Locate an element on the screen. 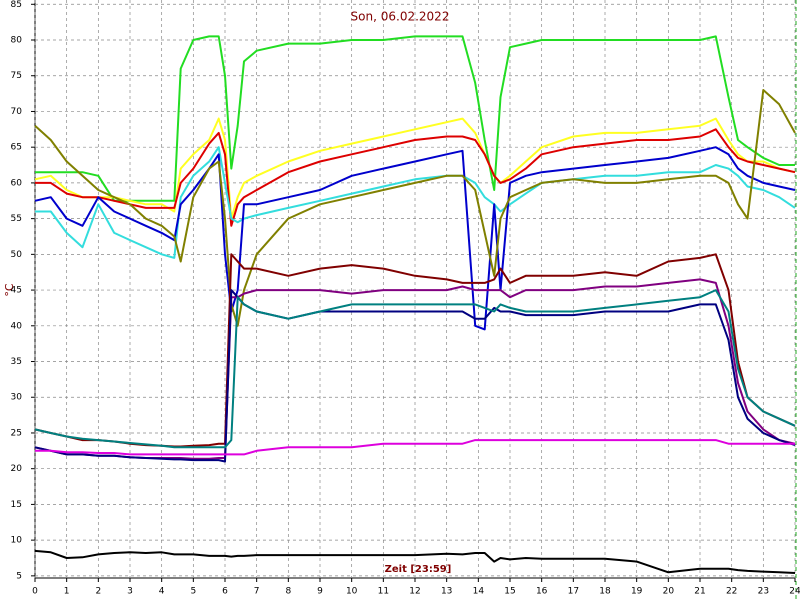 Image resolution: width=800 pixels, height=600 pixels. x-tick-label: 6 is located at coordinates (225, 592).